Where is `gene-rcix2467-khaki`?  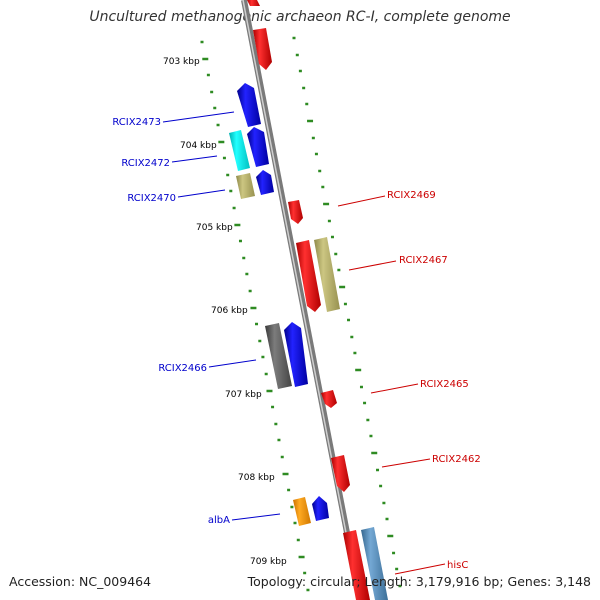
gene-rcix2467-khaki is located at coordinates (327, 274).